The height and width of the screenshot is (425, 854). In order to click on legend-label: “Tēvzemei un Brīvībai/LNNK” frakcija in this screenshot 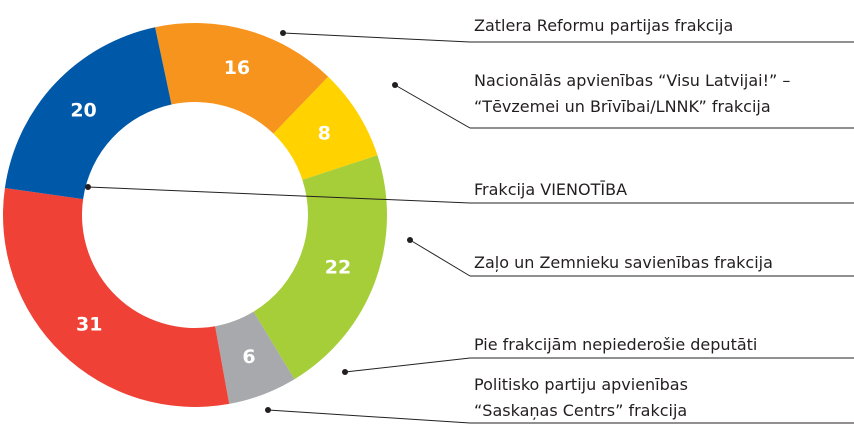, I will do `click(622, 106)`.